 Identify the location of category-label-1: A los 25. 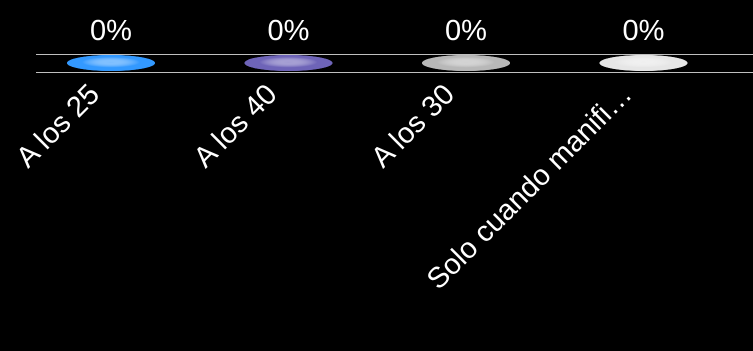
(58, 126).